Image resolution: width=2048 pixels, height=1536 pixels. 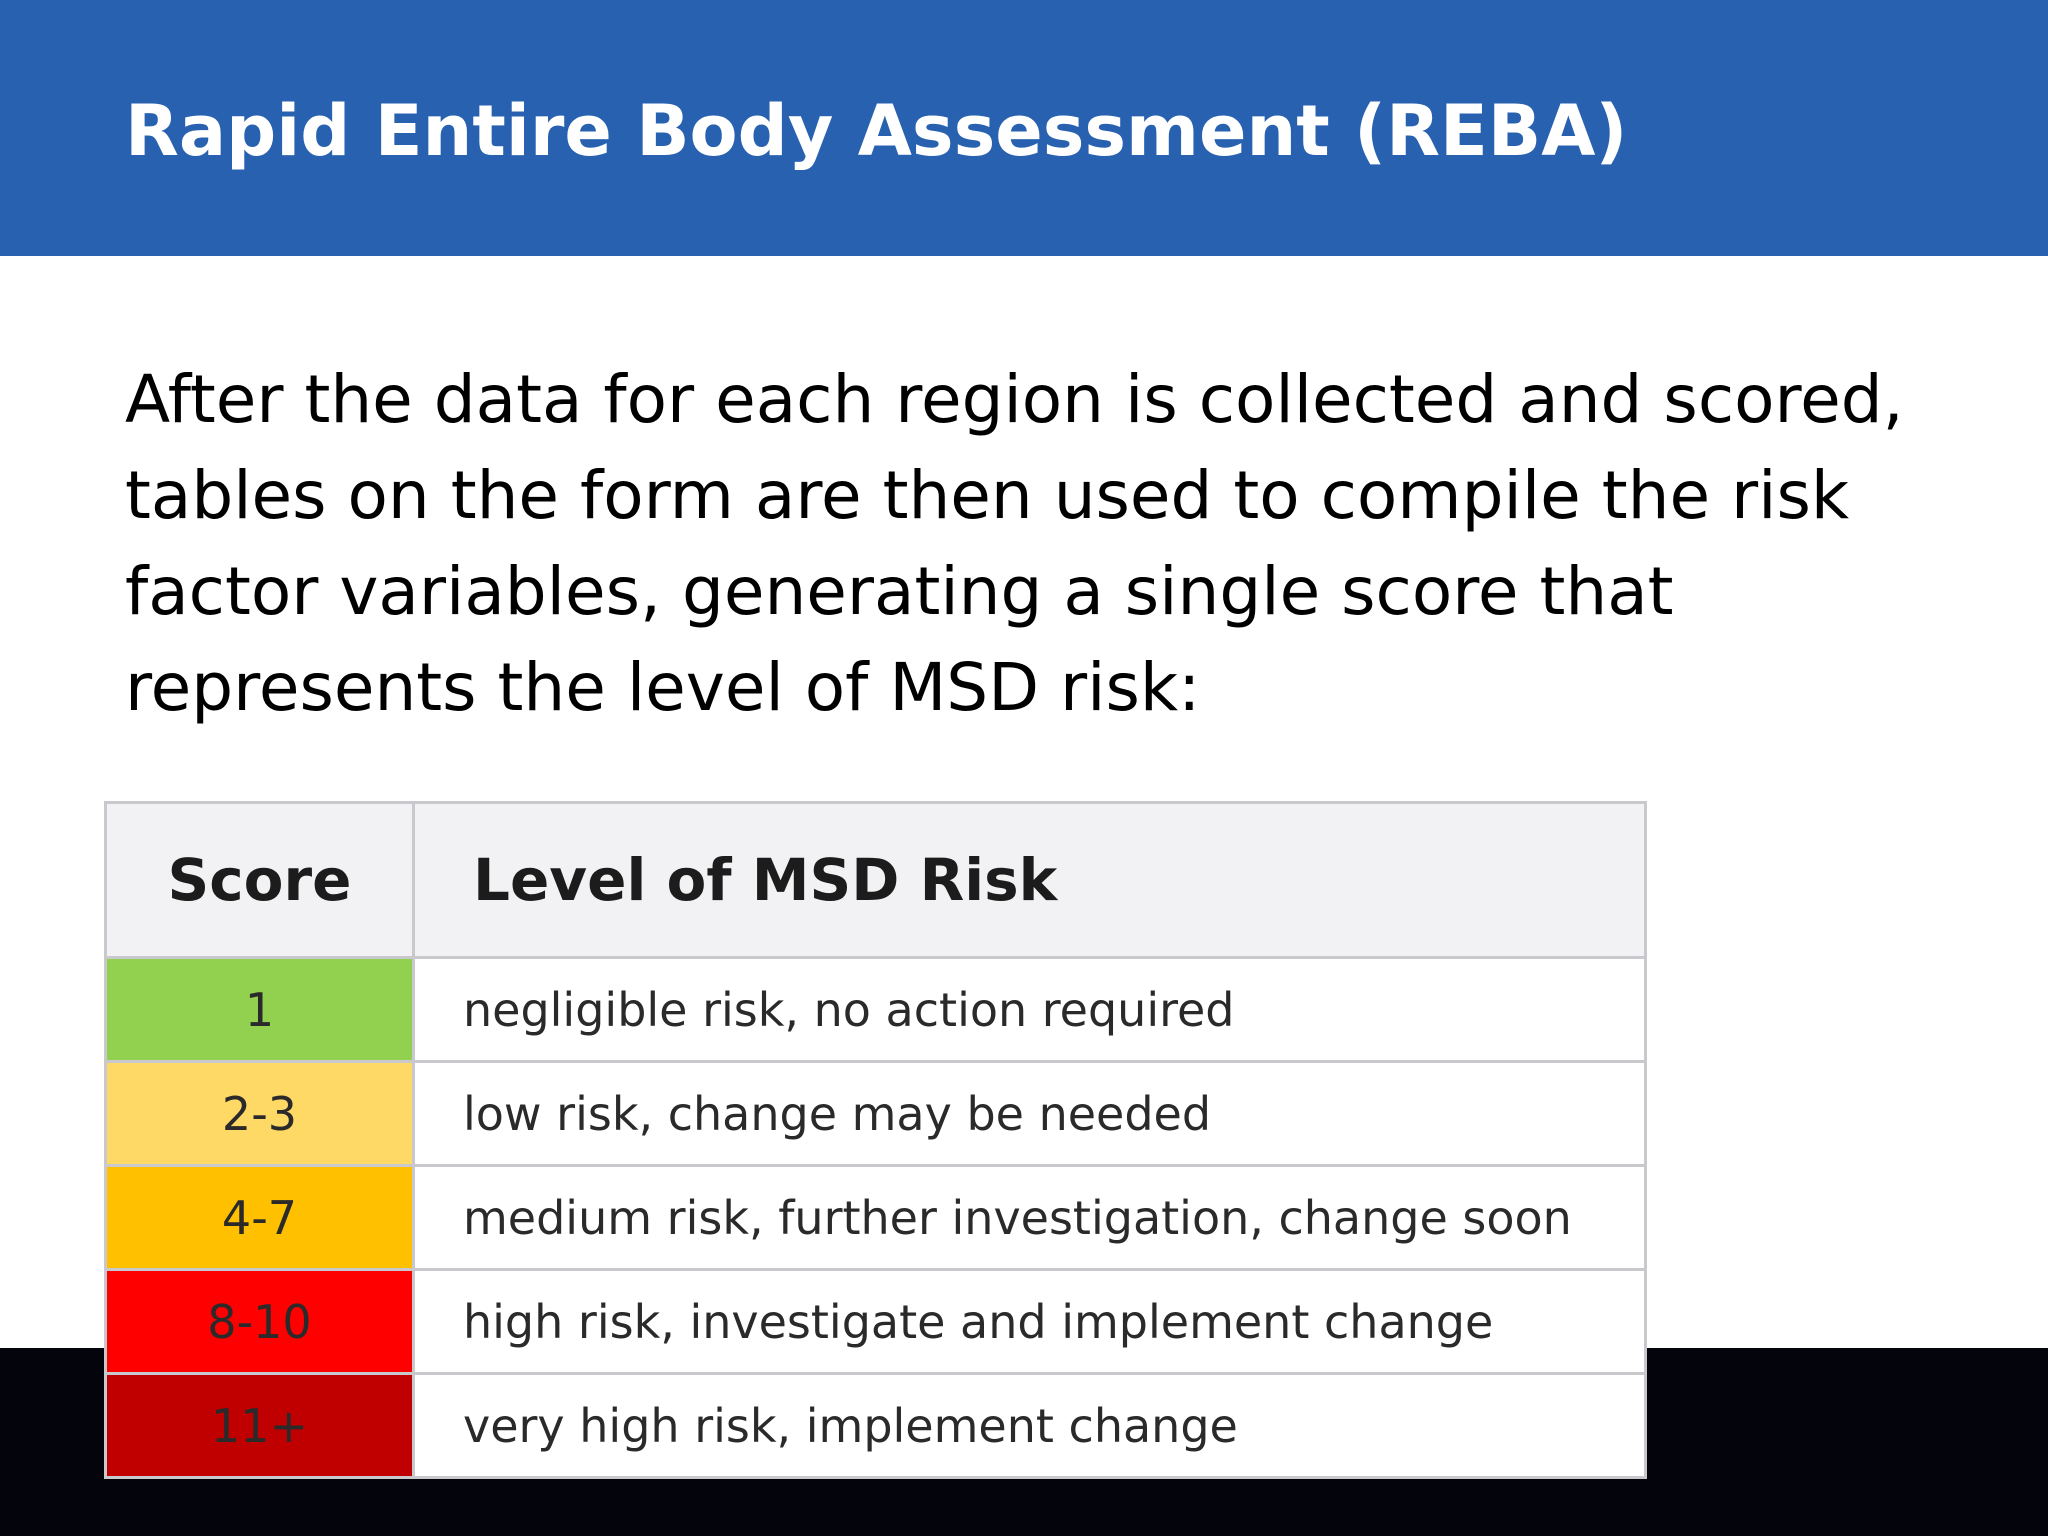 I want to click on risk-level-cell: very high risk, implement change, so click(x=1029, y=1425).